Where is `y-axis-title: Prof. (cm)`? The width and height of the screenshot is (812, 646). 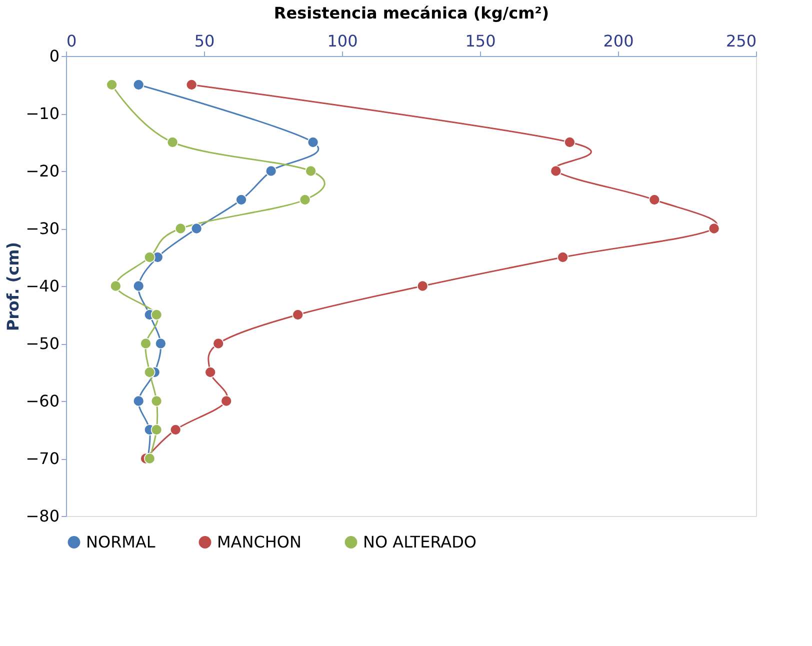 y-axis-title: Prof. (cm) is located at coordinates (13, 287).